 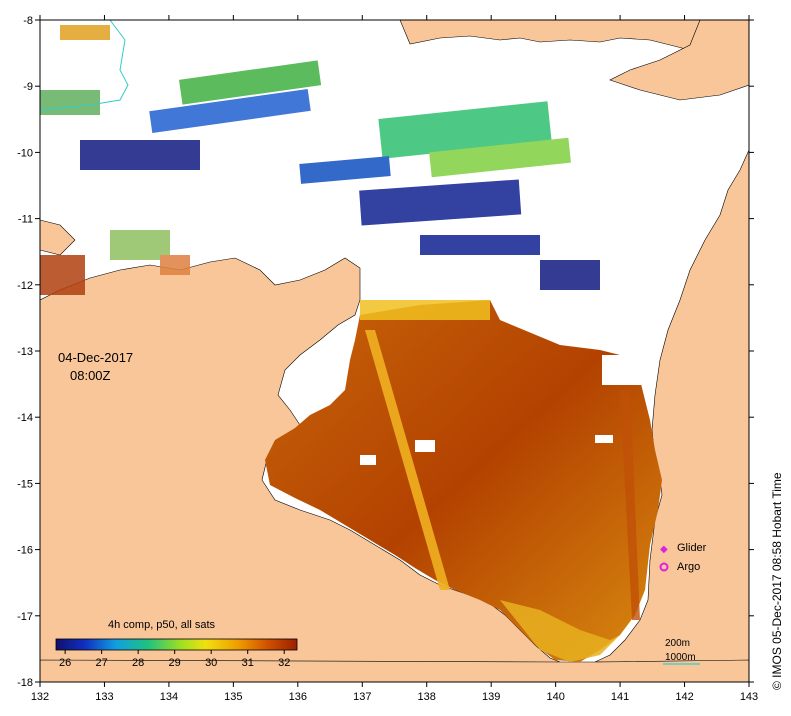 What do you see at coordinates (138, 663) in the screenshot?
I see `colorbar-tick-label: 28` at bounding box center [138, 663].